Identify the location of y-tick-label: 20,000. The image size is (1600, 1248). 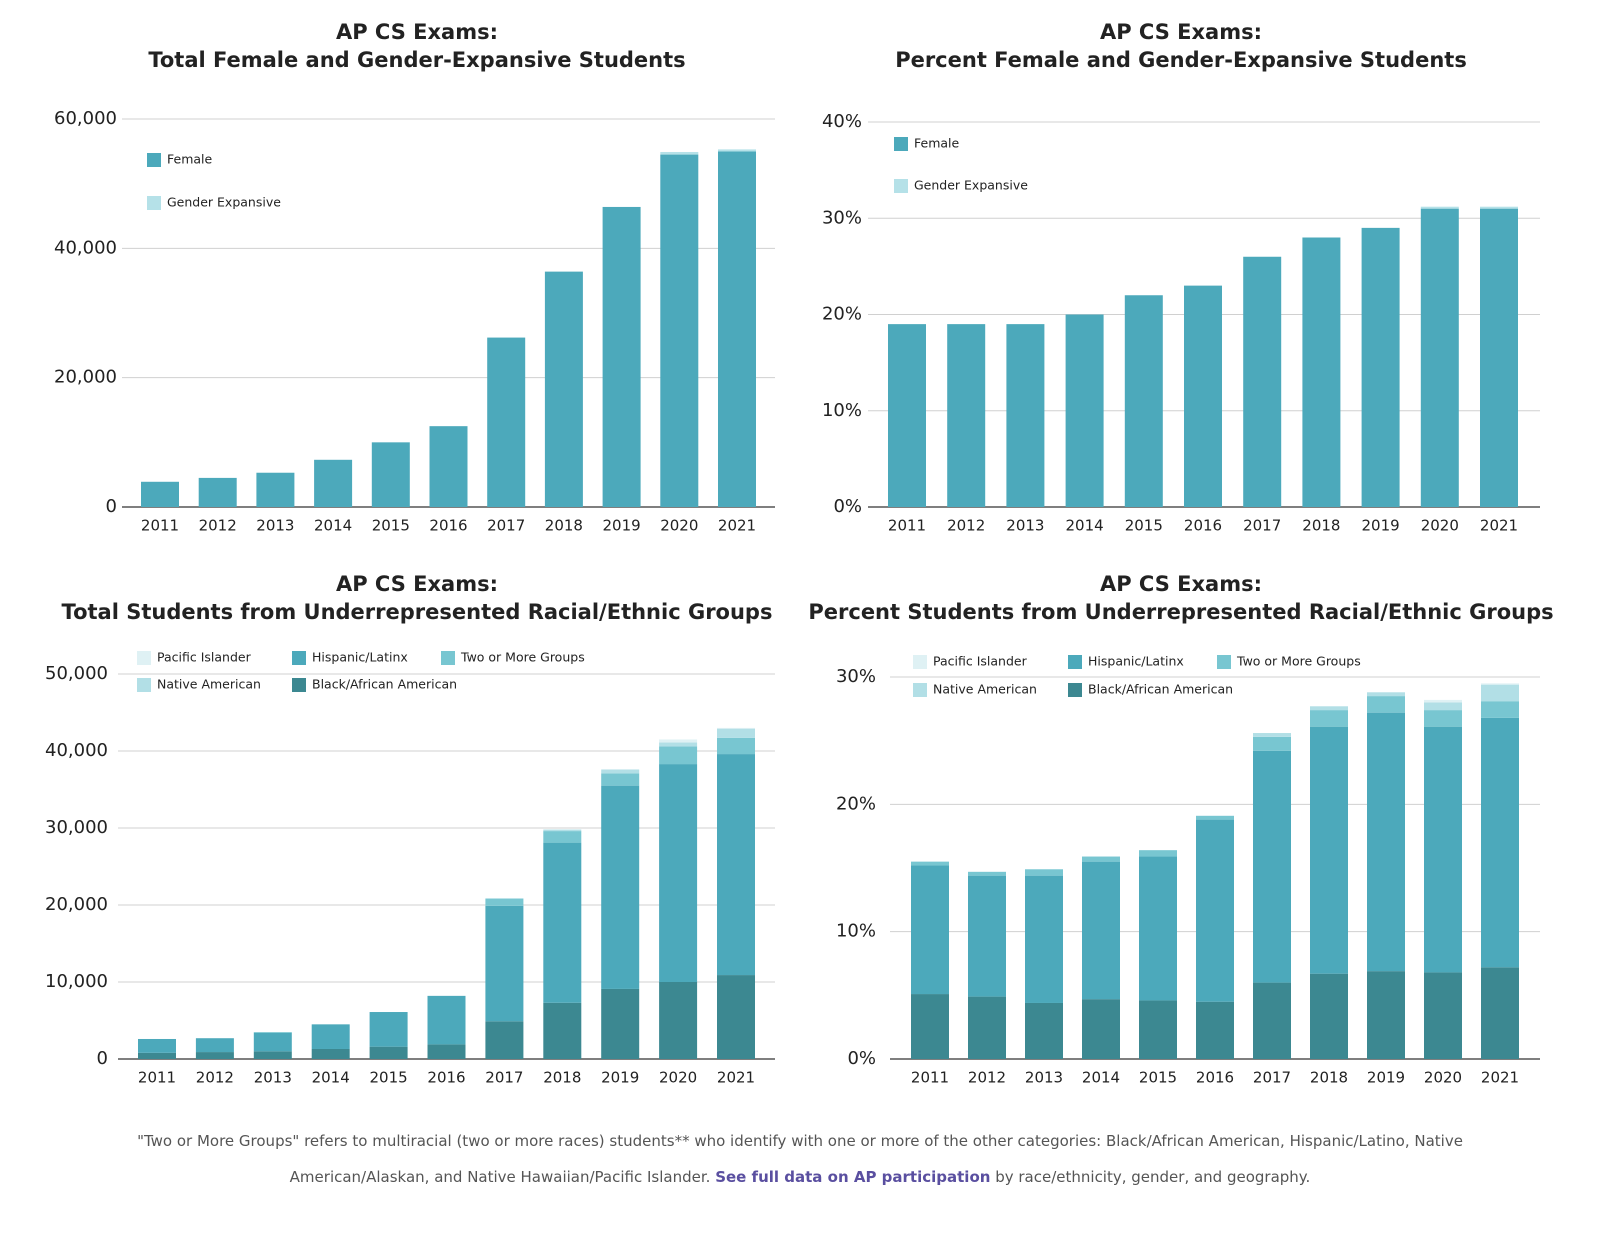
(85, 377).